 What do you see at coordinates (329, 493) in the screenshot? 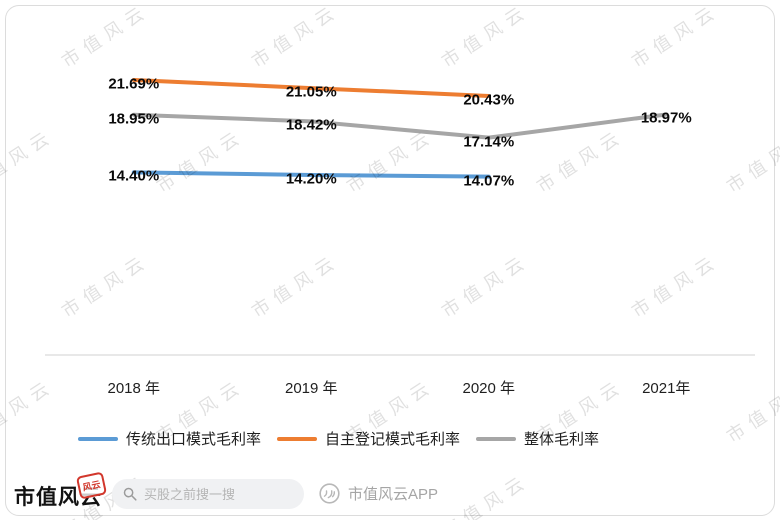
I see `fengyun-logo-icon` at bounding box center [329, 493].